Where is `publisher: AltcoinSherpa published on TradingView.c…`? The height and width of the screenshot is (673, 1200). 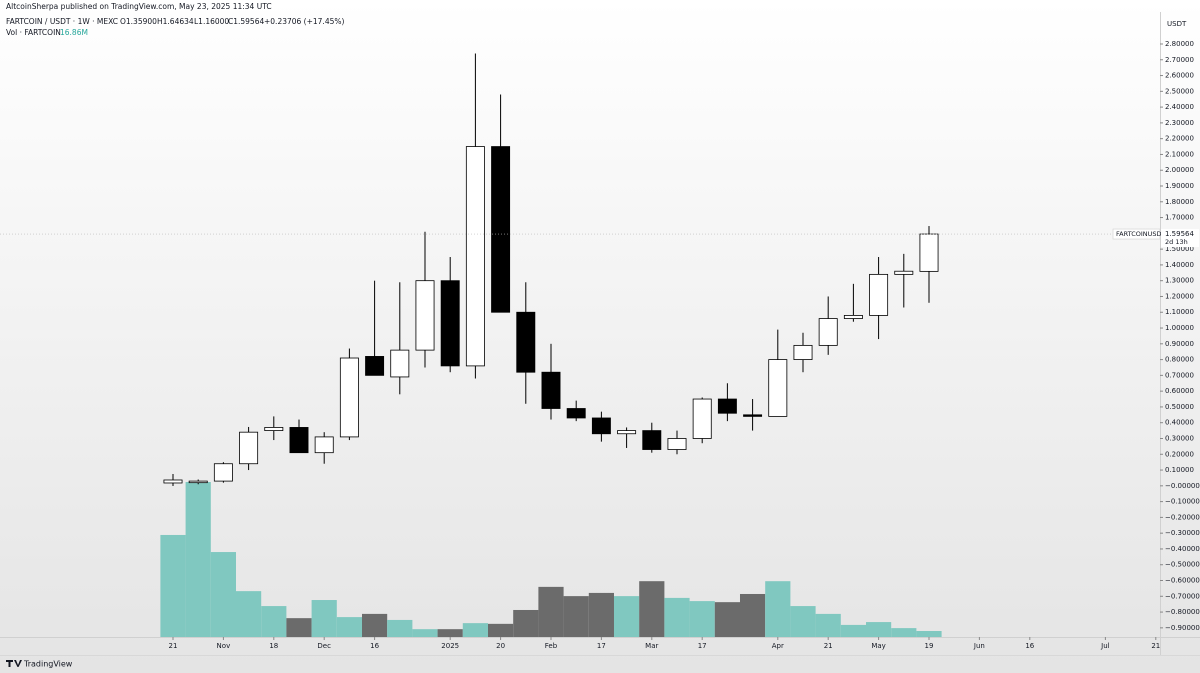 publisher: AltcoinSherpa published on TradingView.c… is located at coordinates (139, 6).